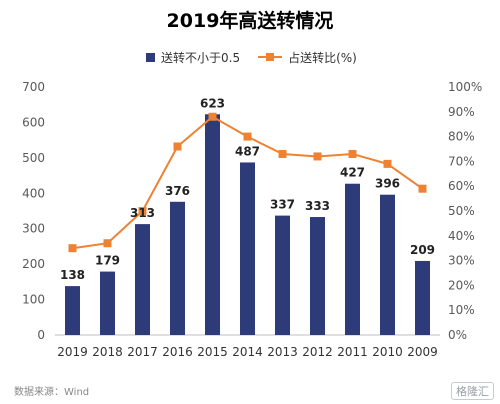 This screenshot has height=404, width=500. Describe the element at coordinates (282, 352) in the screenshot. I see `x-tick-label: 2013` at that location.